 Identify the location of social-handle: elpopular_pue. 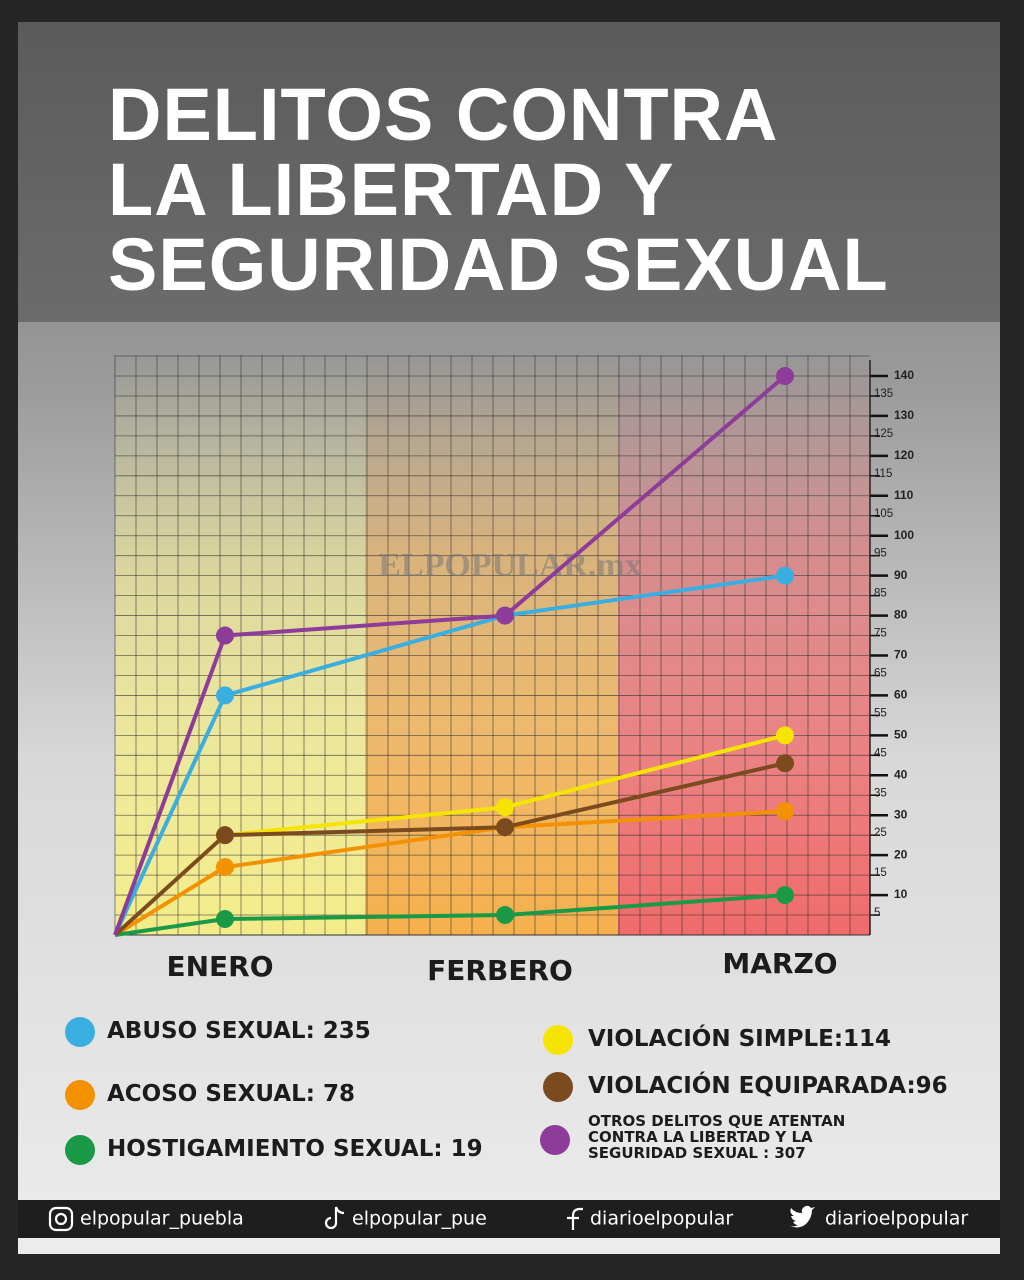
(419, 1219).